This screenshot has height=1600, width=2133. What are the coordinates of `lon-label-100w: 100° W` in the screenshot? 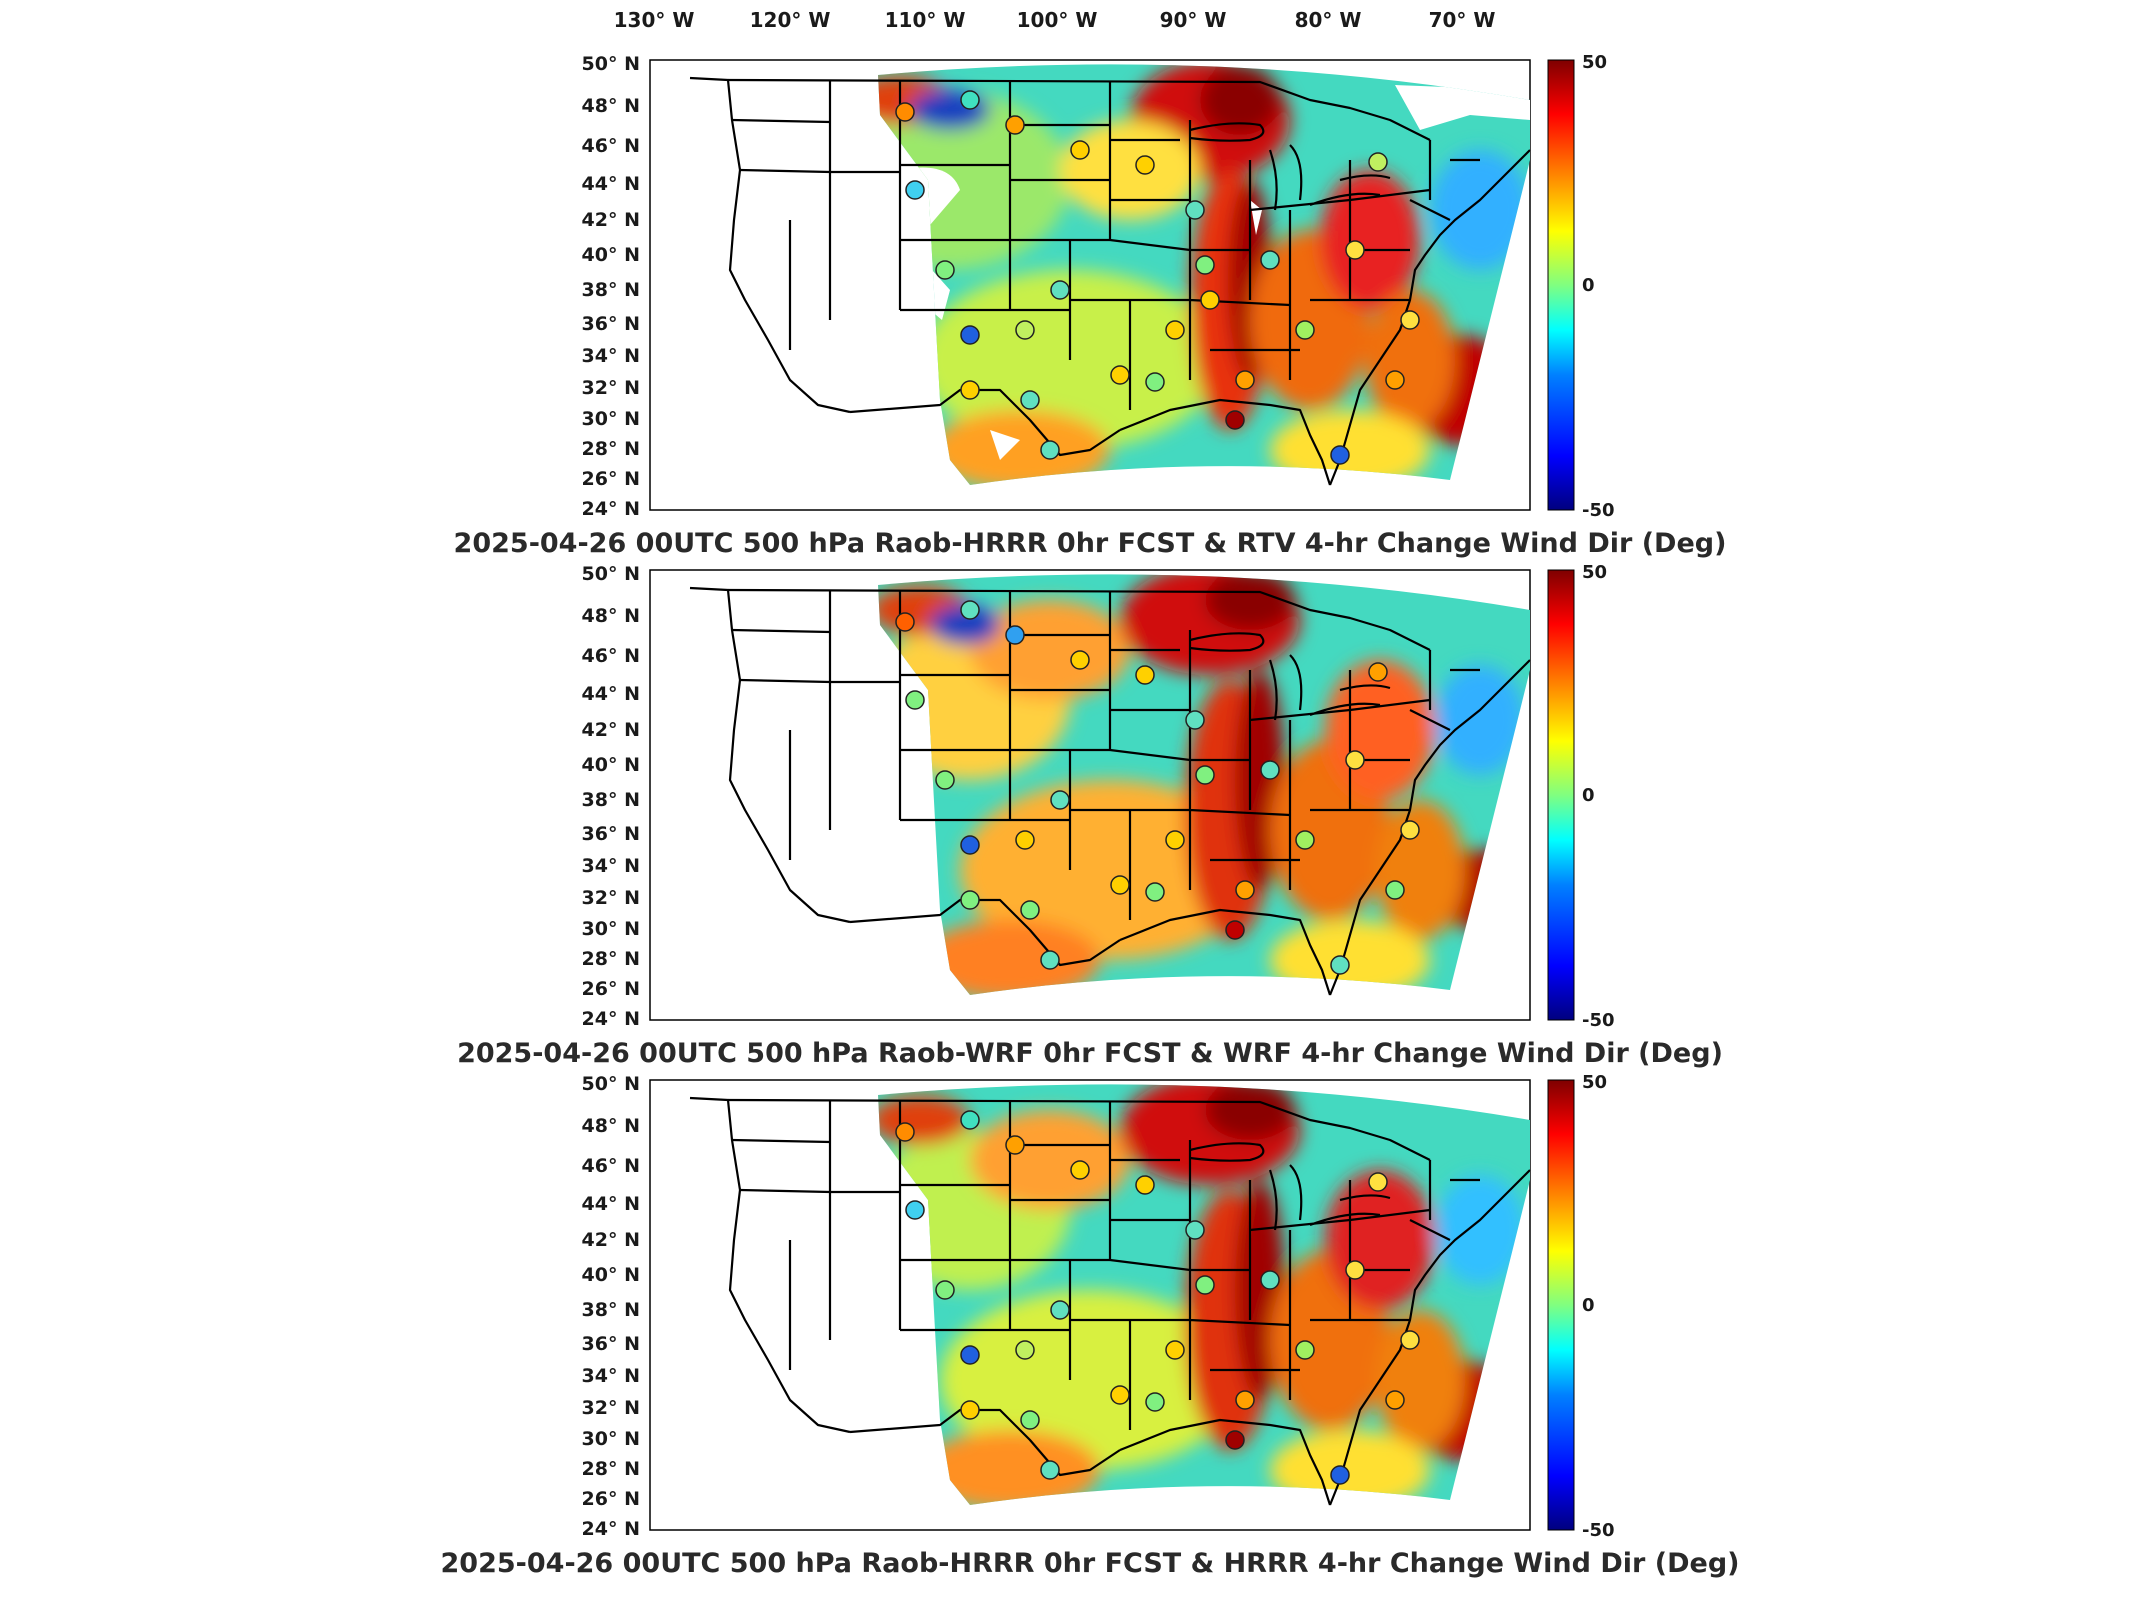 It's located at (1057, 20).